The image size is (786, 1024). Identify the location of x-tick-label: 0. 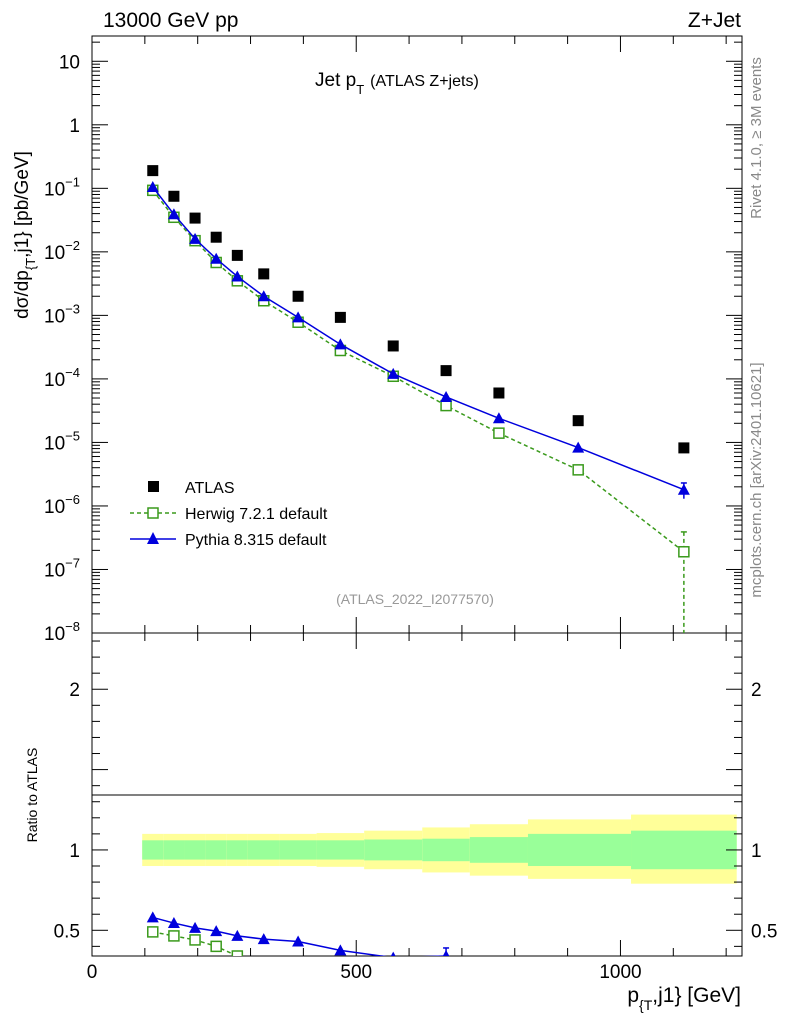
(92, 972).